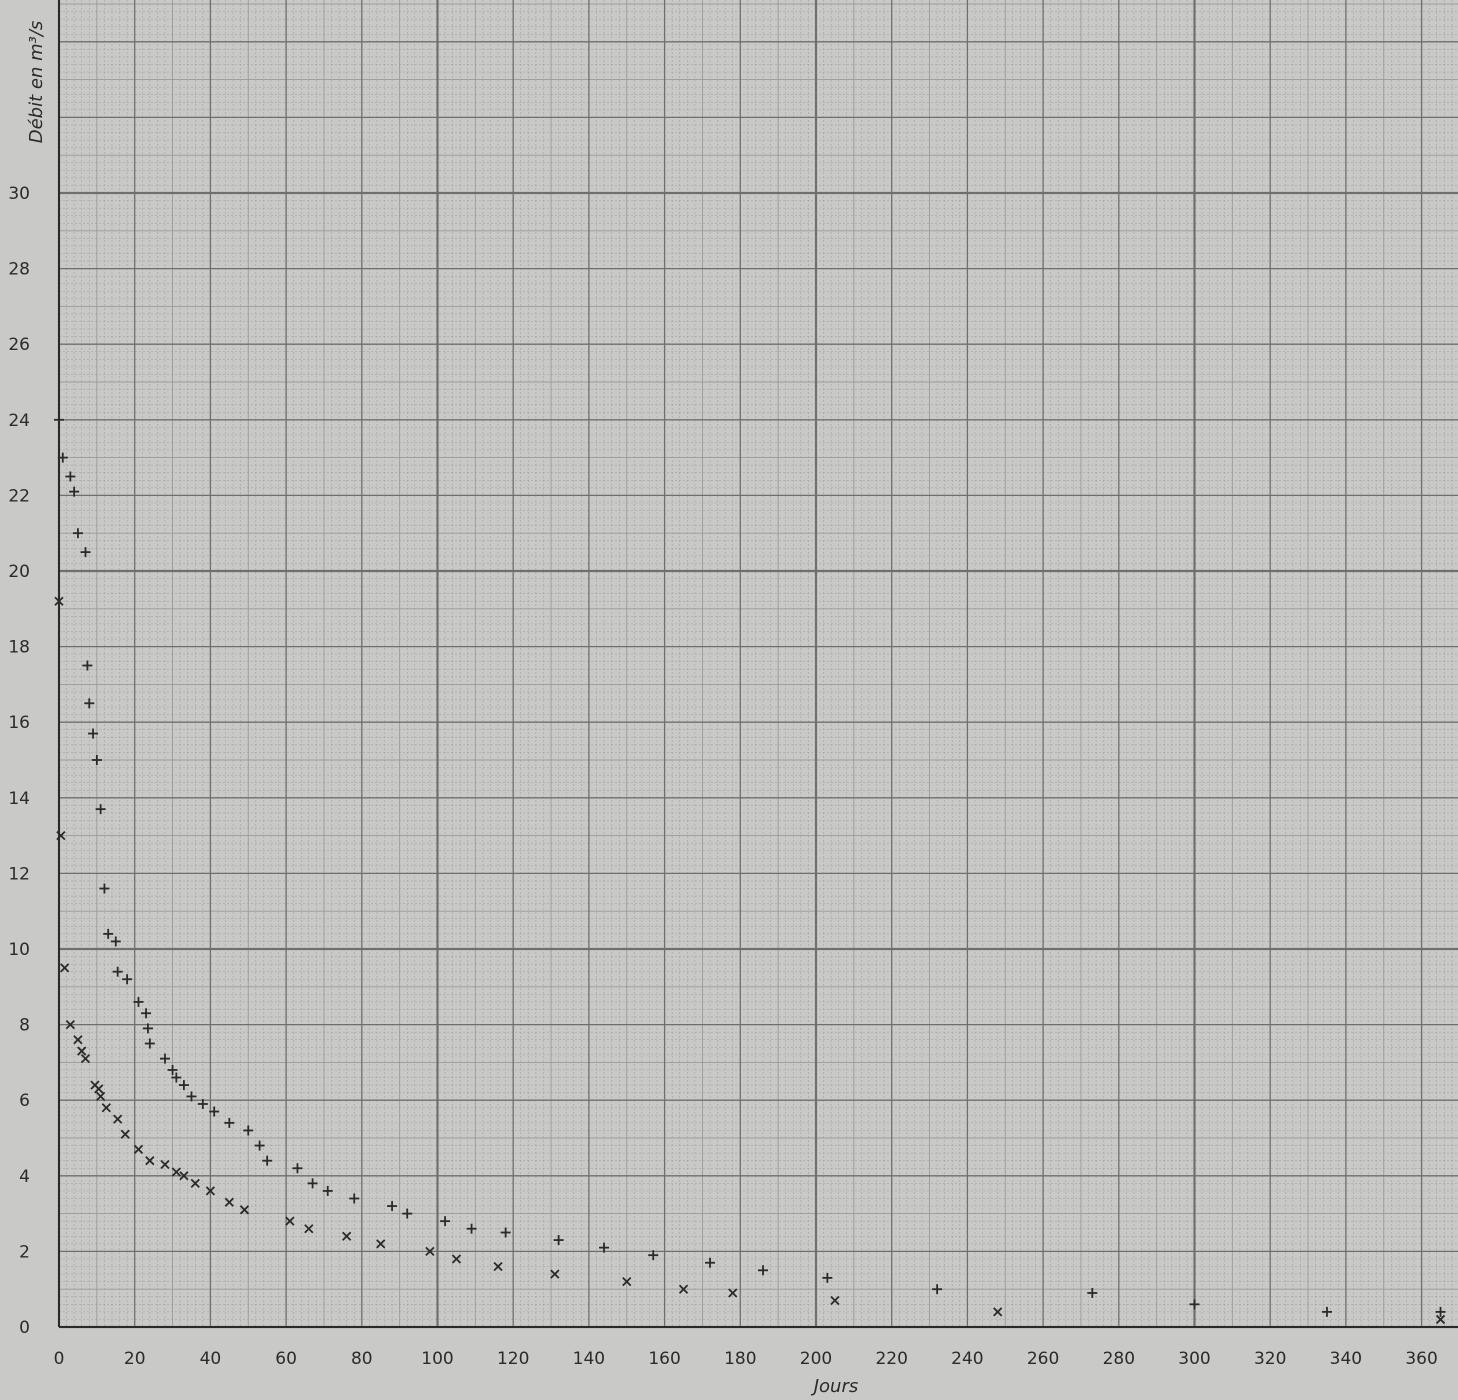 This screenshot has width=1458, height=1400. I want to click on y-tick-label: 2, so click(24, 1252).